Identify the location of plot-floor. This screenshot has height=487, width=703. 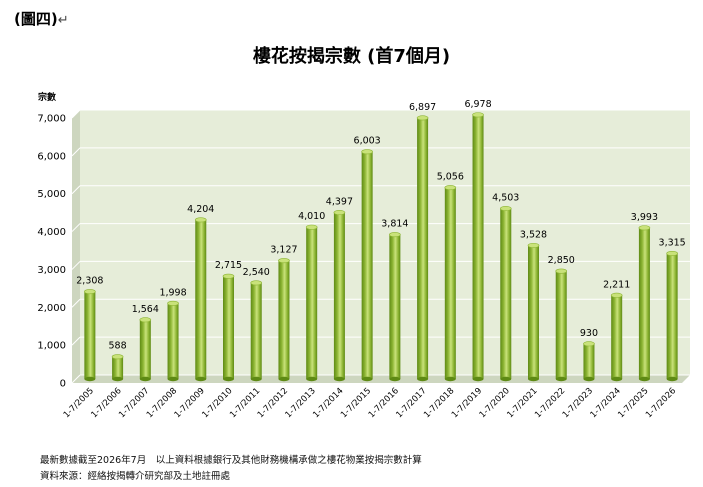
(381, 379).